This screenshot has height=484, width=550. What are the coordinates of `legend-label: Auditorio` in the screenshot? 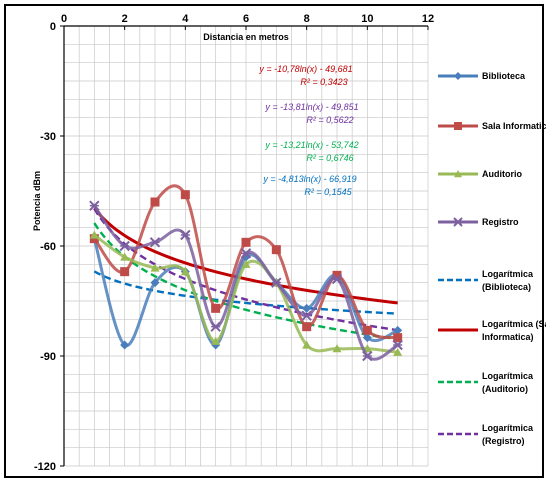 It's located at (502, 174).